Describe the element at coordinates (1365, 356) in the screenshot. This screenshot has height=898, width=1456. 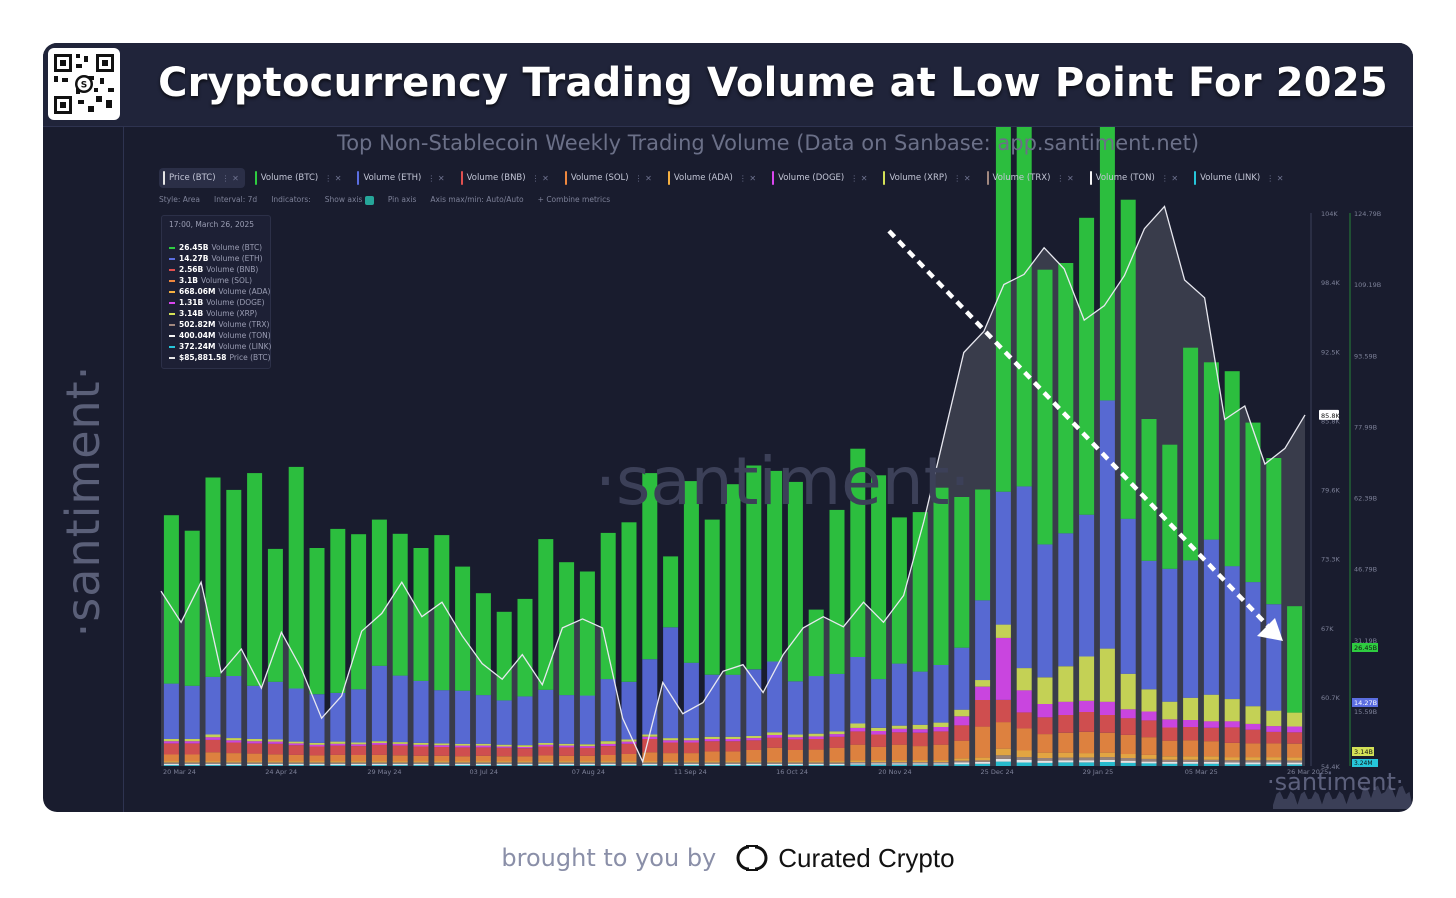
I see `volume-tick-label: 93.59B` at that location.